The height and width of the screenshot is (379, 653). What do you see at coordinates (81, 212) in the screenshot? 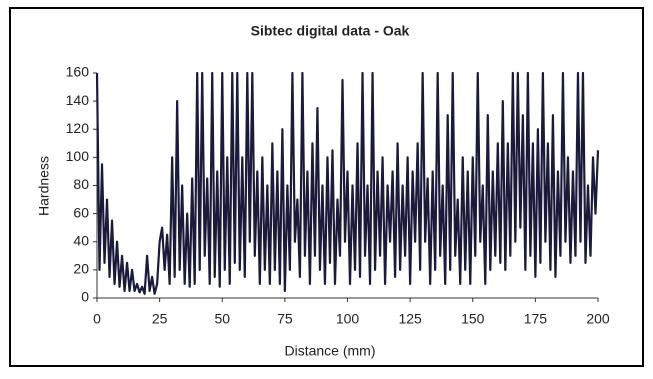
I see `y-tick-label: 60` at bounding box center [81, 212].